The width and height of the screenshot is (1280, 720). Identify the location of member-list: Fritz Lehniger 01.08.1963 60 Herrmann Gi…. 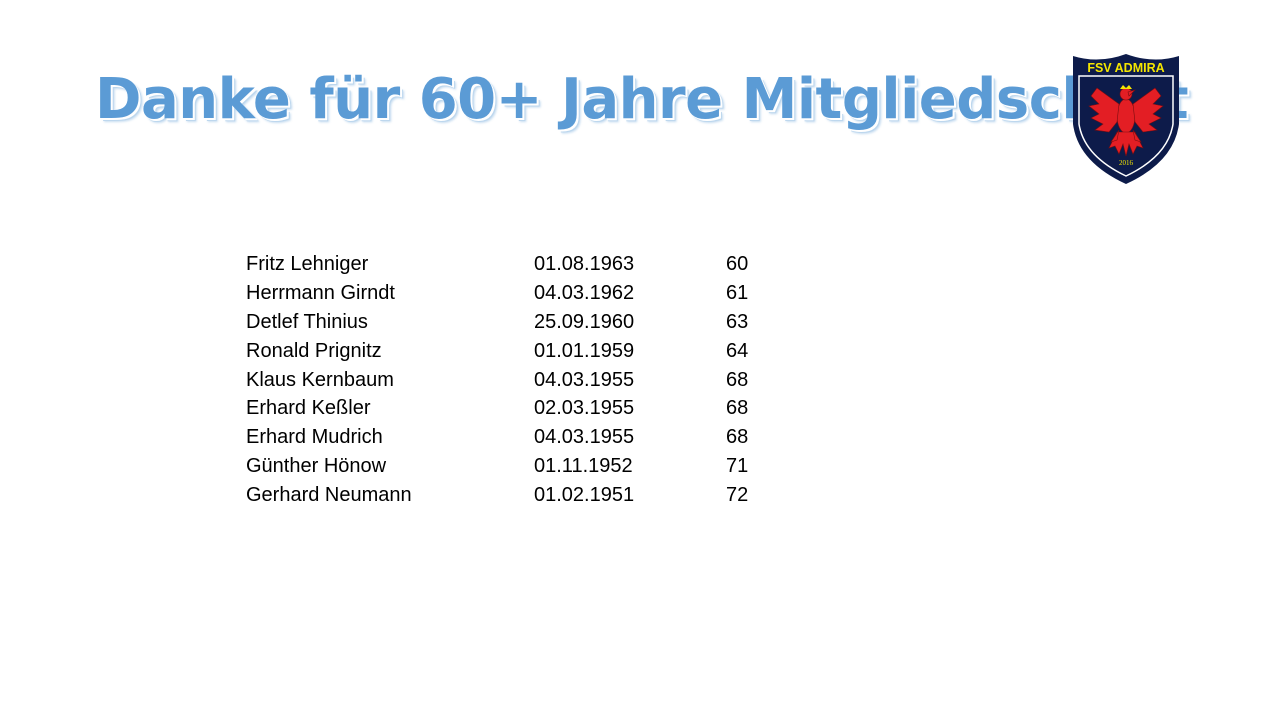
(506, 380).